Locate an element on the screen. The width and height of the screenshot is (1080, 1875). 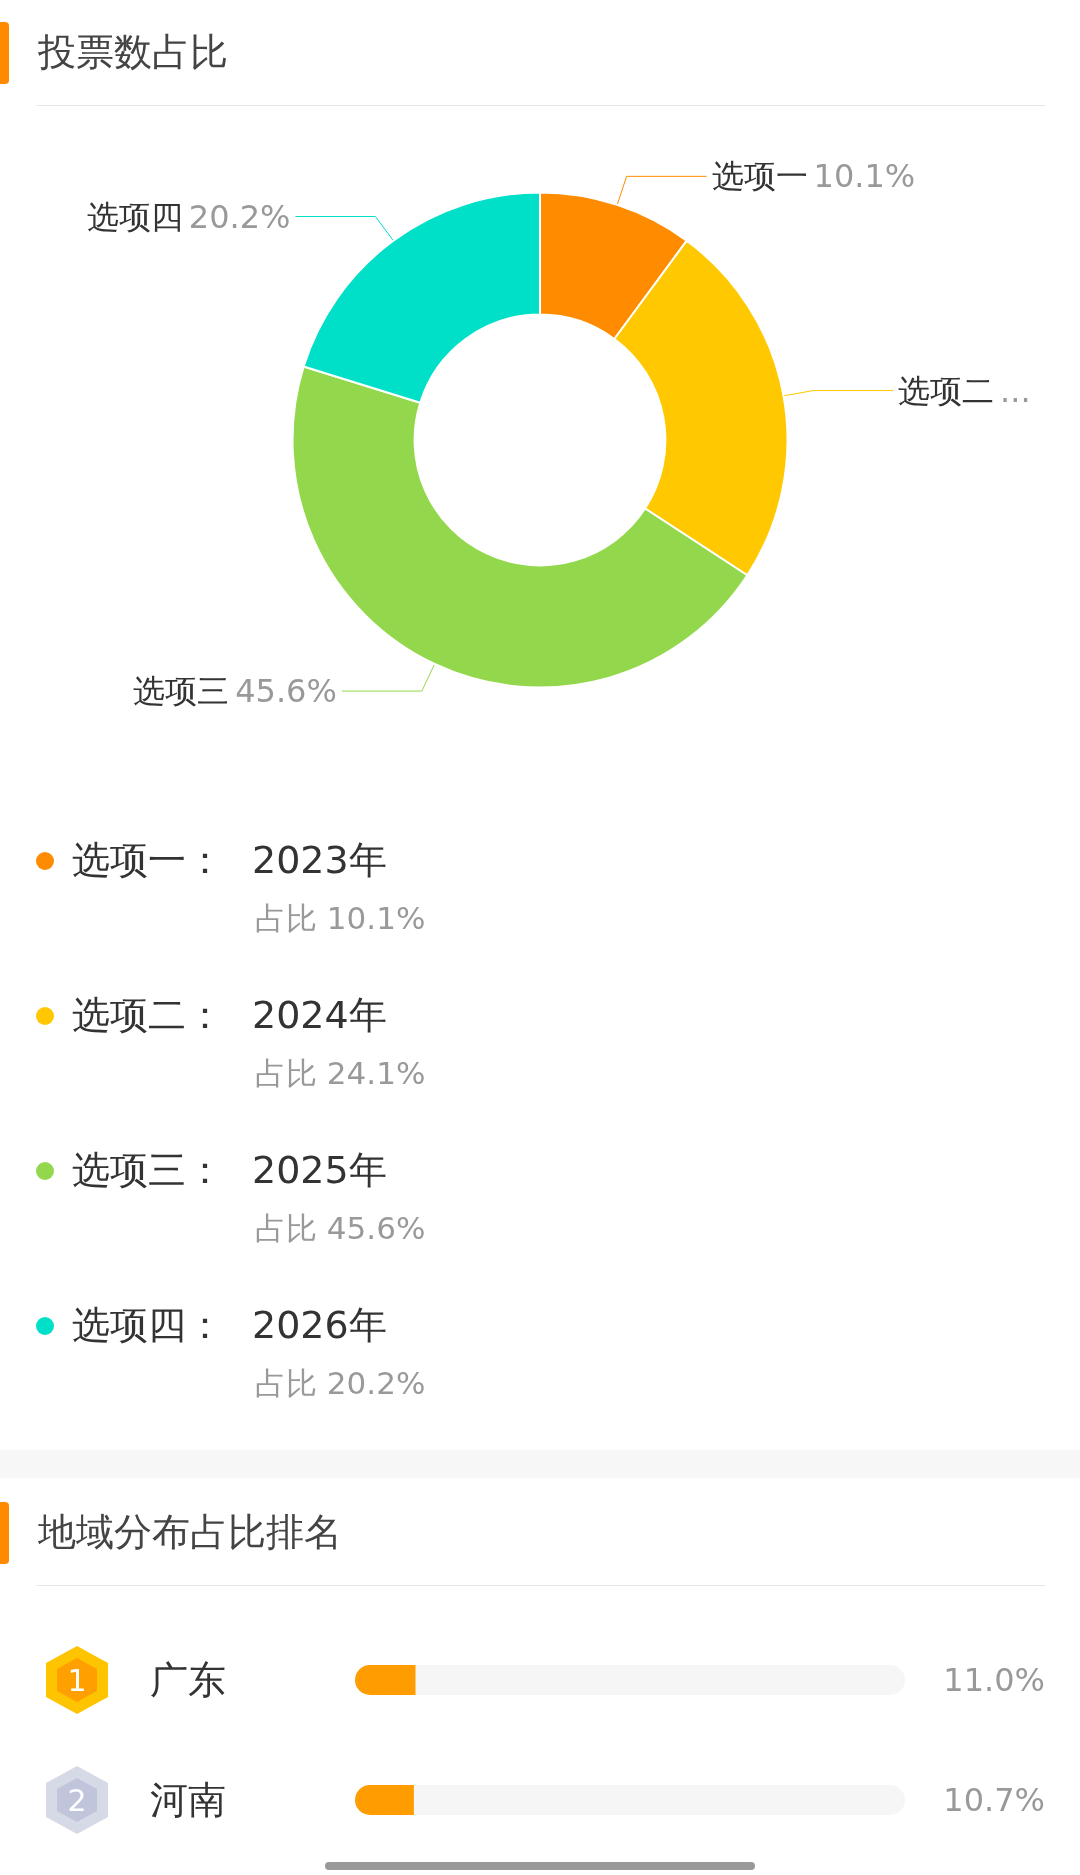
text: 占比 10.1% is located at coordinates (340, 918).